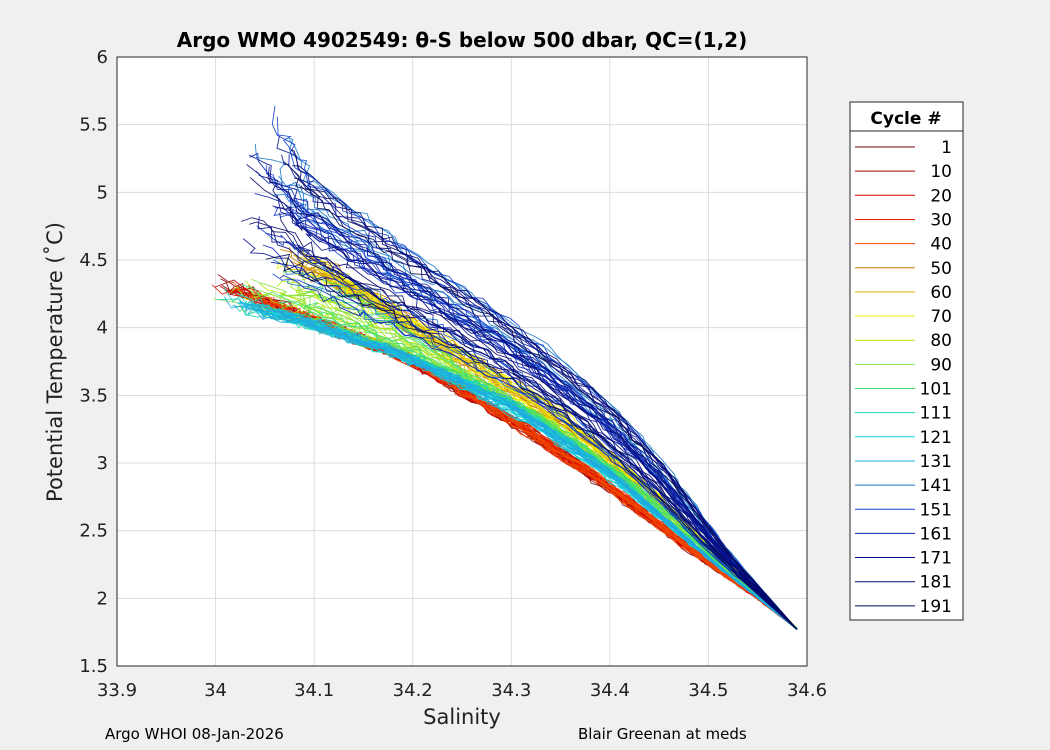 The width and height of the screenshot is (1050, 750). Describe the element at coordinates (413, 690) in the screenshot. I see `x-tick-label: 34.2` at that location.